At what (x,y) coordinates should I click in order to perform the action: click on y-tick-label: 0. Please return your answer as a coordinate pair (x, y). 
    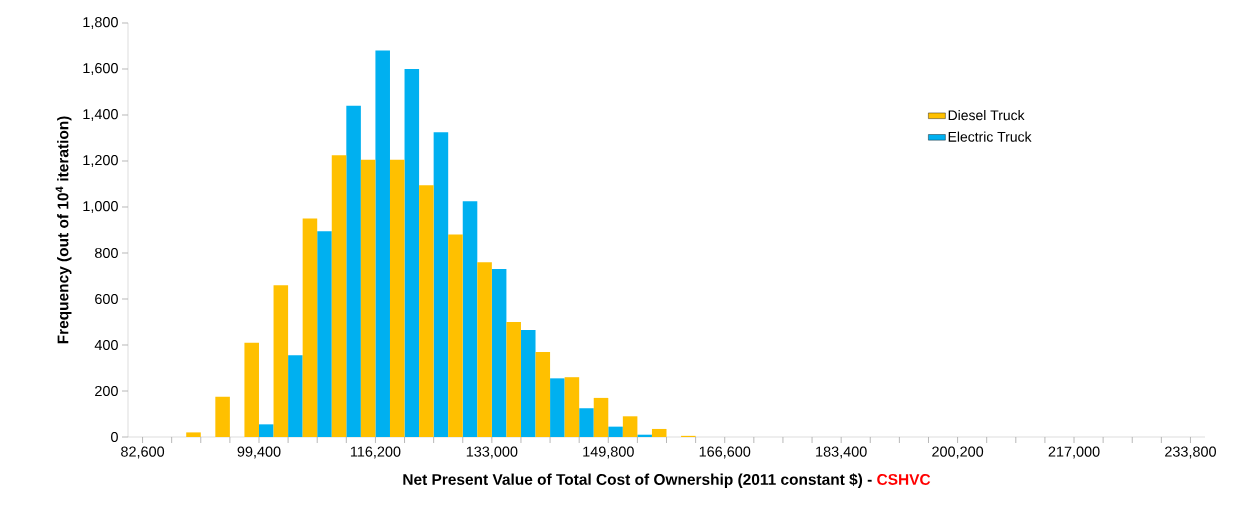
    Looking at the image, I should click on (114, 437).